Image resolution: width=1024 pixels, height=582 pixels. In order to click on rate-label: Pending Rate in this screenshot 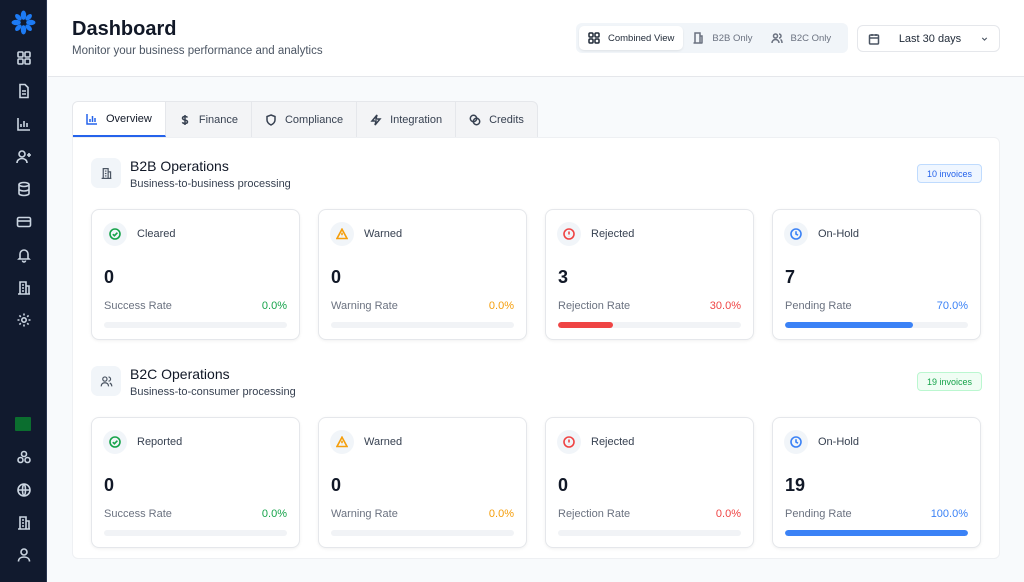, I will do `click(818, 514)`.